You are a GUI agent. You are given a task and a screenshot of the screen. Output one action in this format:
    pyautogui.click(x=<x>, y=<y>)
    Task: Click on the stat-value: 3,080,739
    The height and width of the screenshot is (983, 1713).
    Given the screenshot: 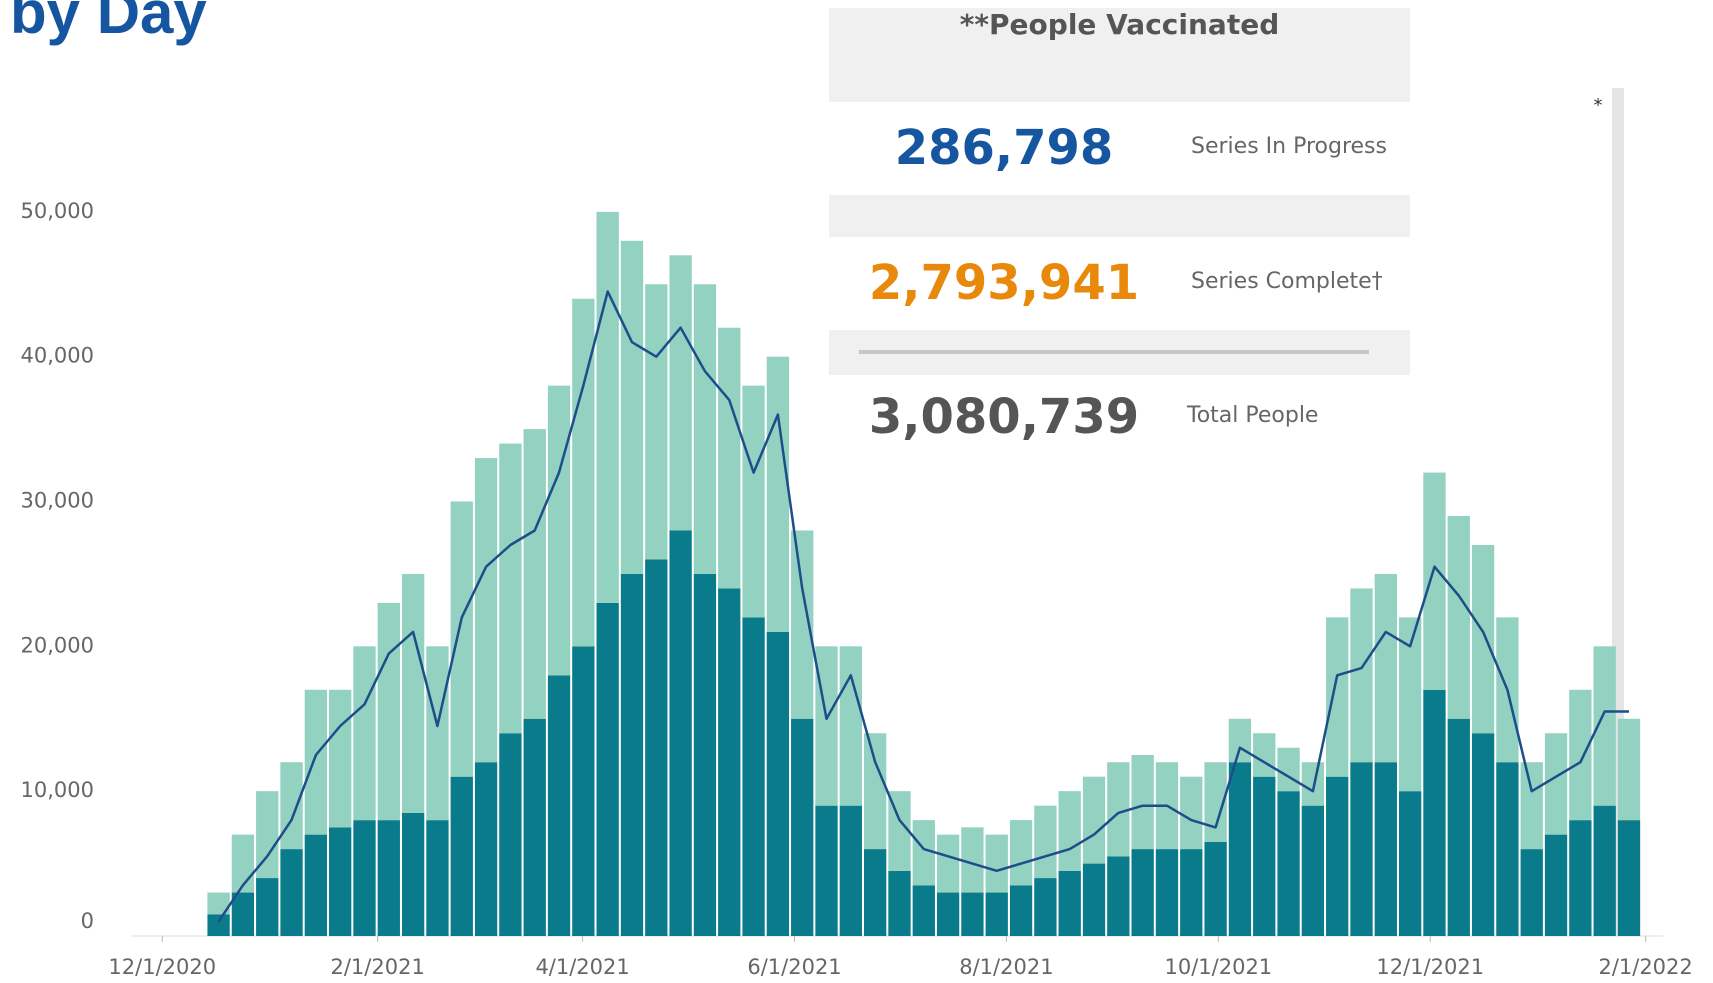 What is the action you would take?
    pyautogui.click(x=1004, y=417)
    